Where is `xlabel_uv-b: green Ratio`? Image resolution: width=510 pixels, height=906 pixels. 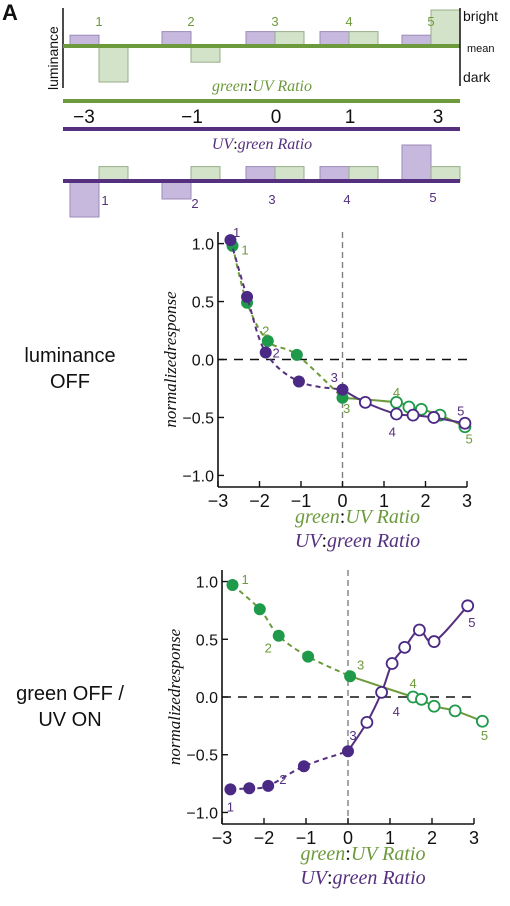 xlabel_uv-b: green Ratio is located at coordinates (373, 541).